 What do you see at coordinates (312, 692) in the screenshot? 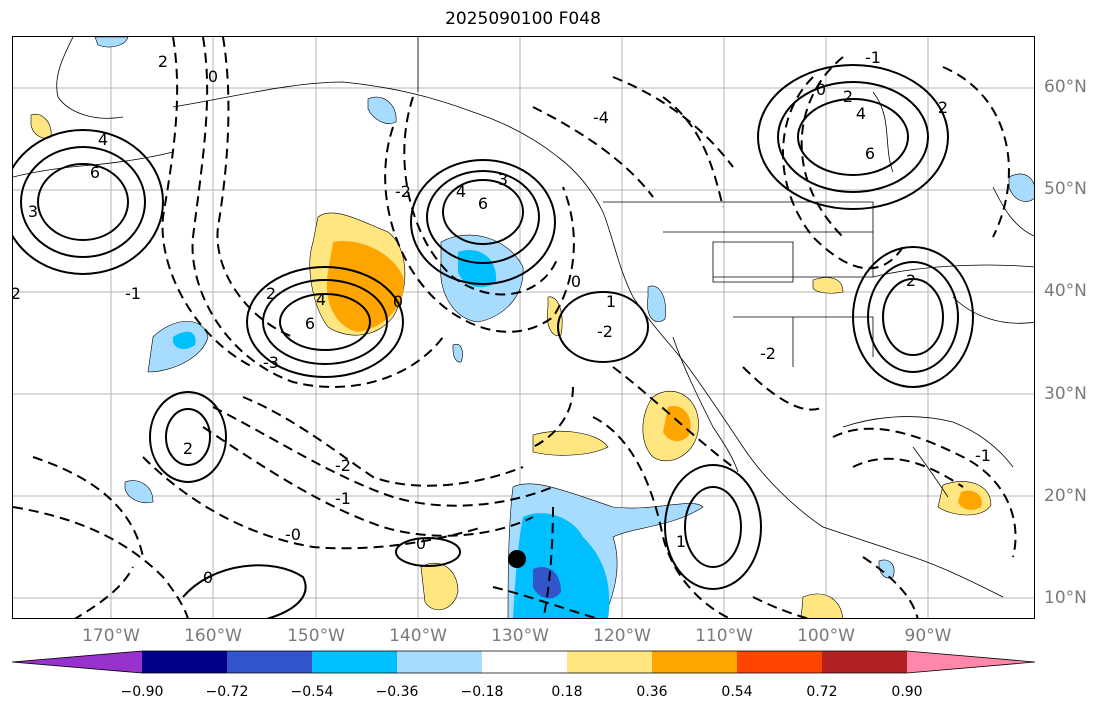
I see `colorbar-tick: −0.54` at bounding box center [312, 692].